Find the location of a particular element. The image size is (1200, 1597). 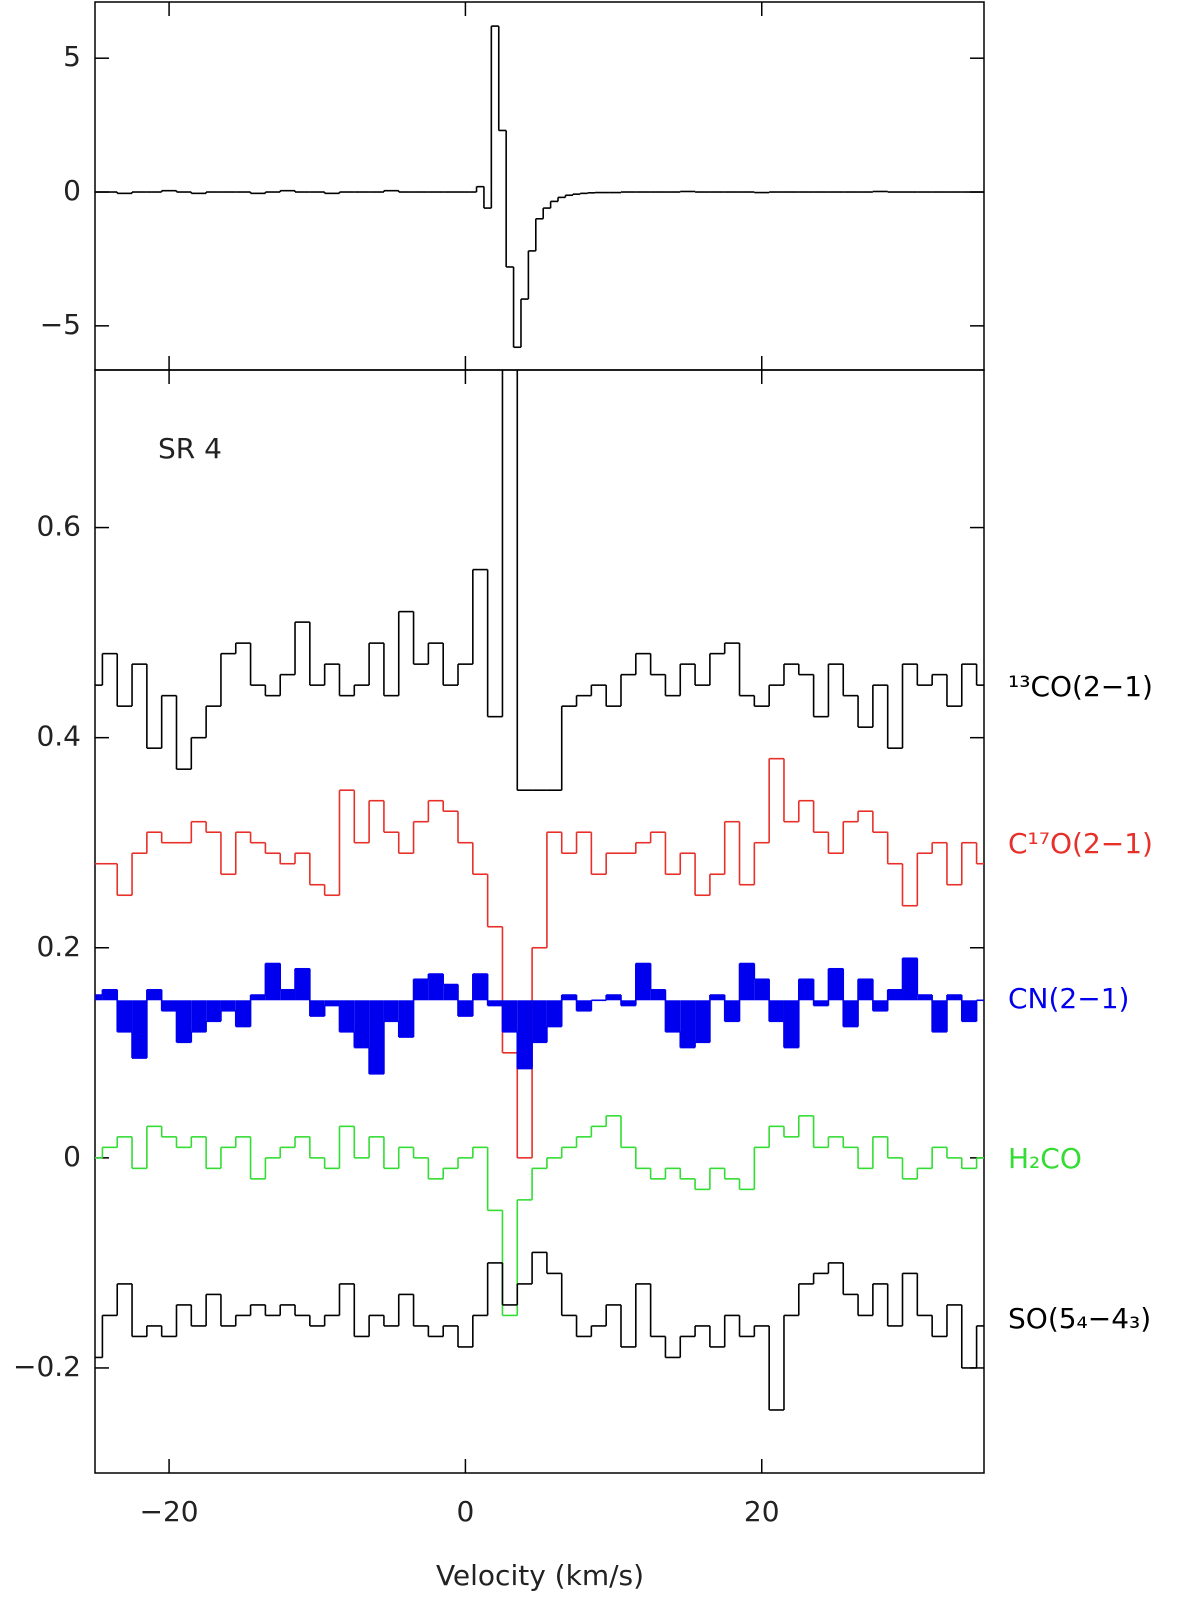

series-label: CN(2−1) is located at coordinates (1068, 998).